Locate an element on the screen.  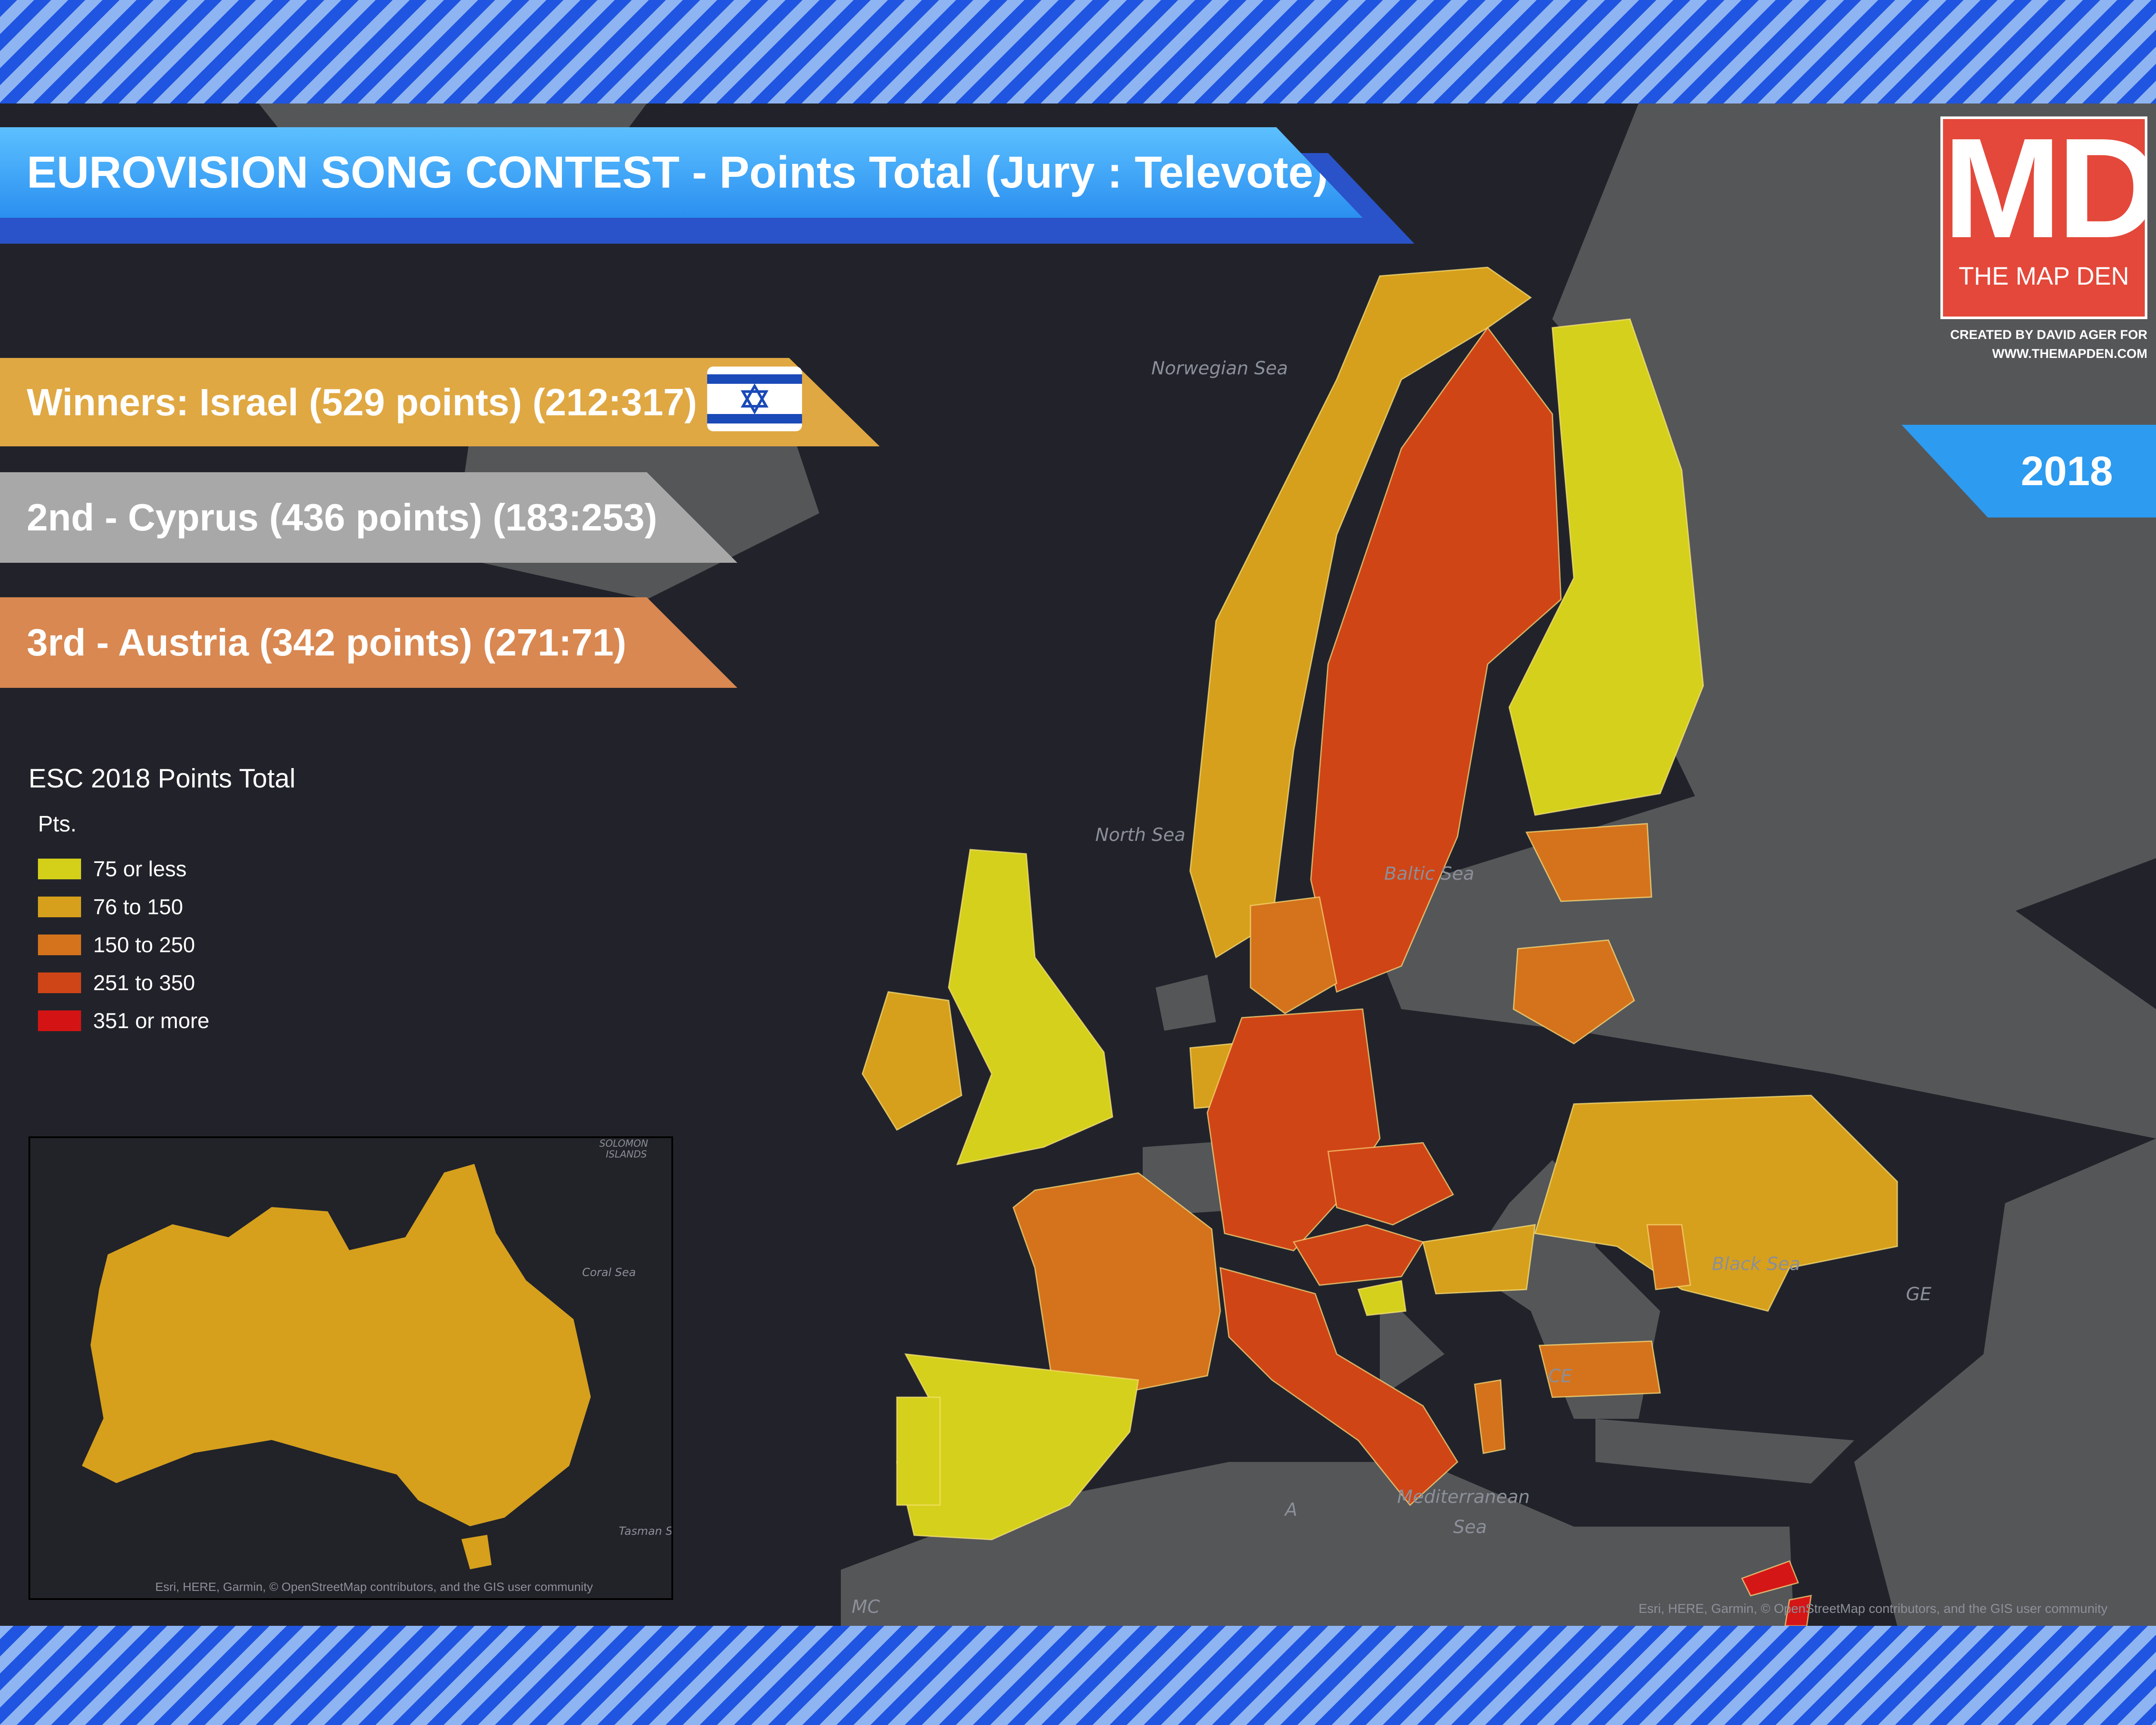
black-sea-label: Black Sea is located at coordinates (1756, 1263).